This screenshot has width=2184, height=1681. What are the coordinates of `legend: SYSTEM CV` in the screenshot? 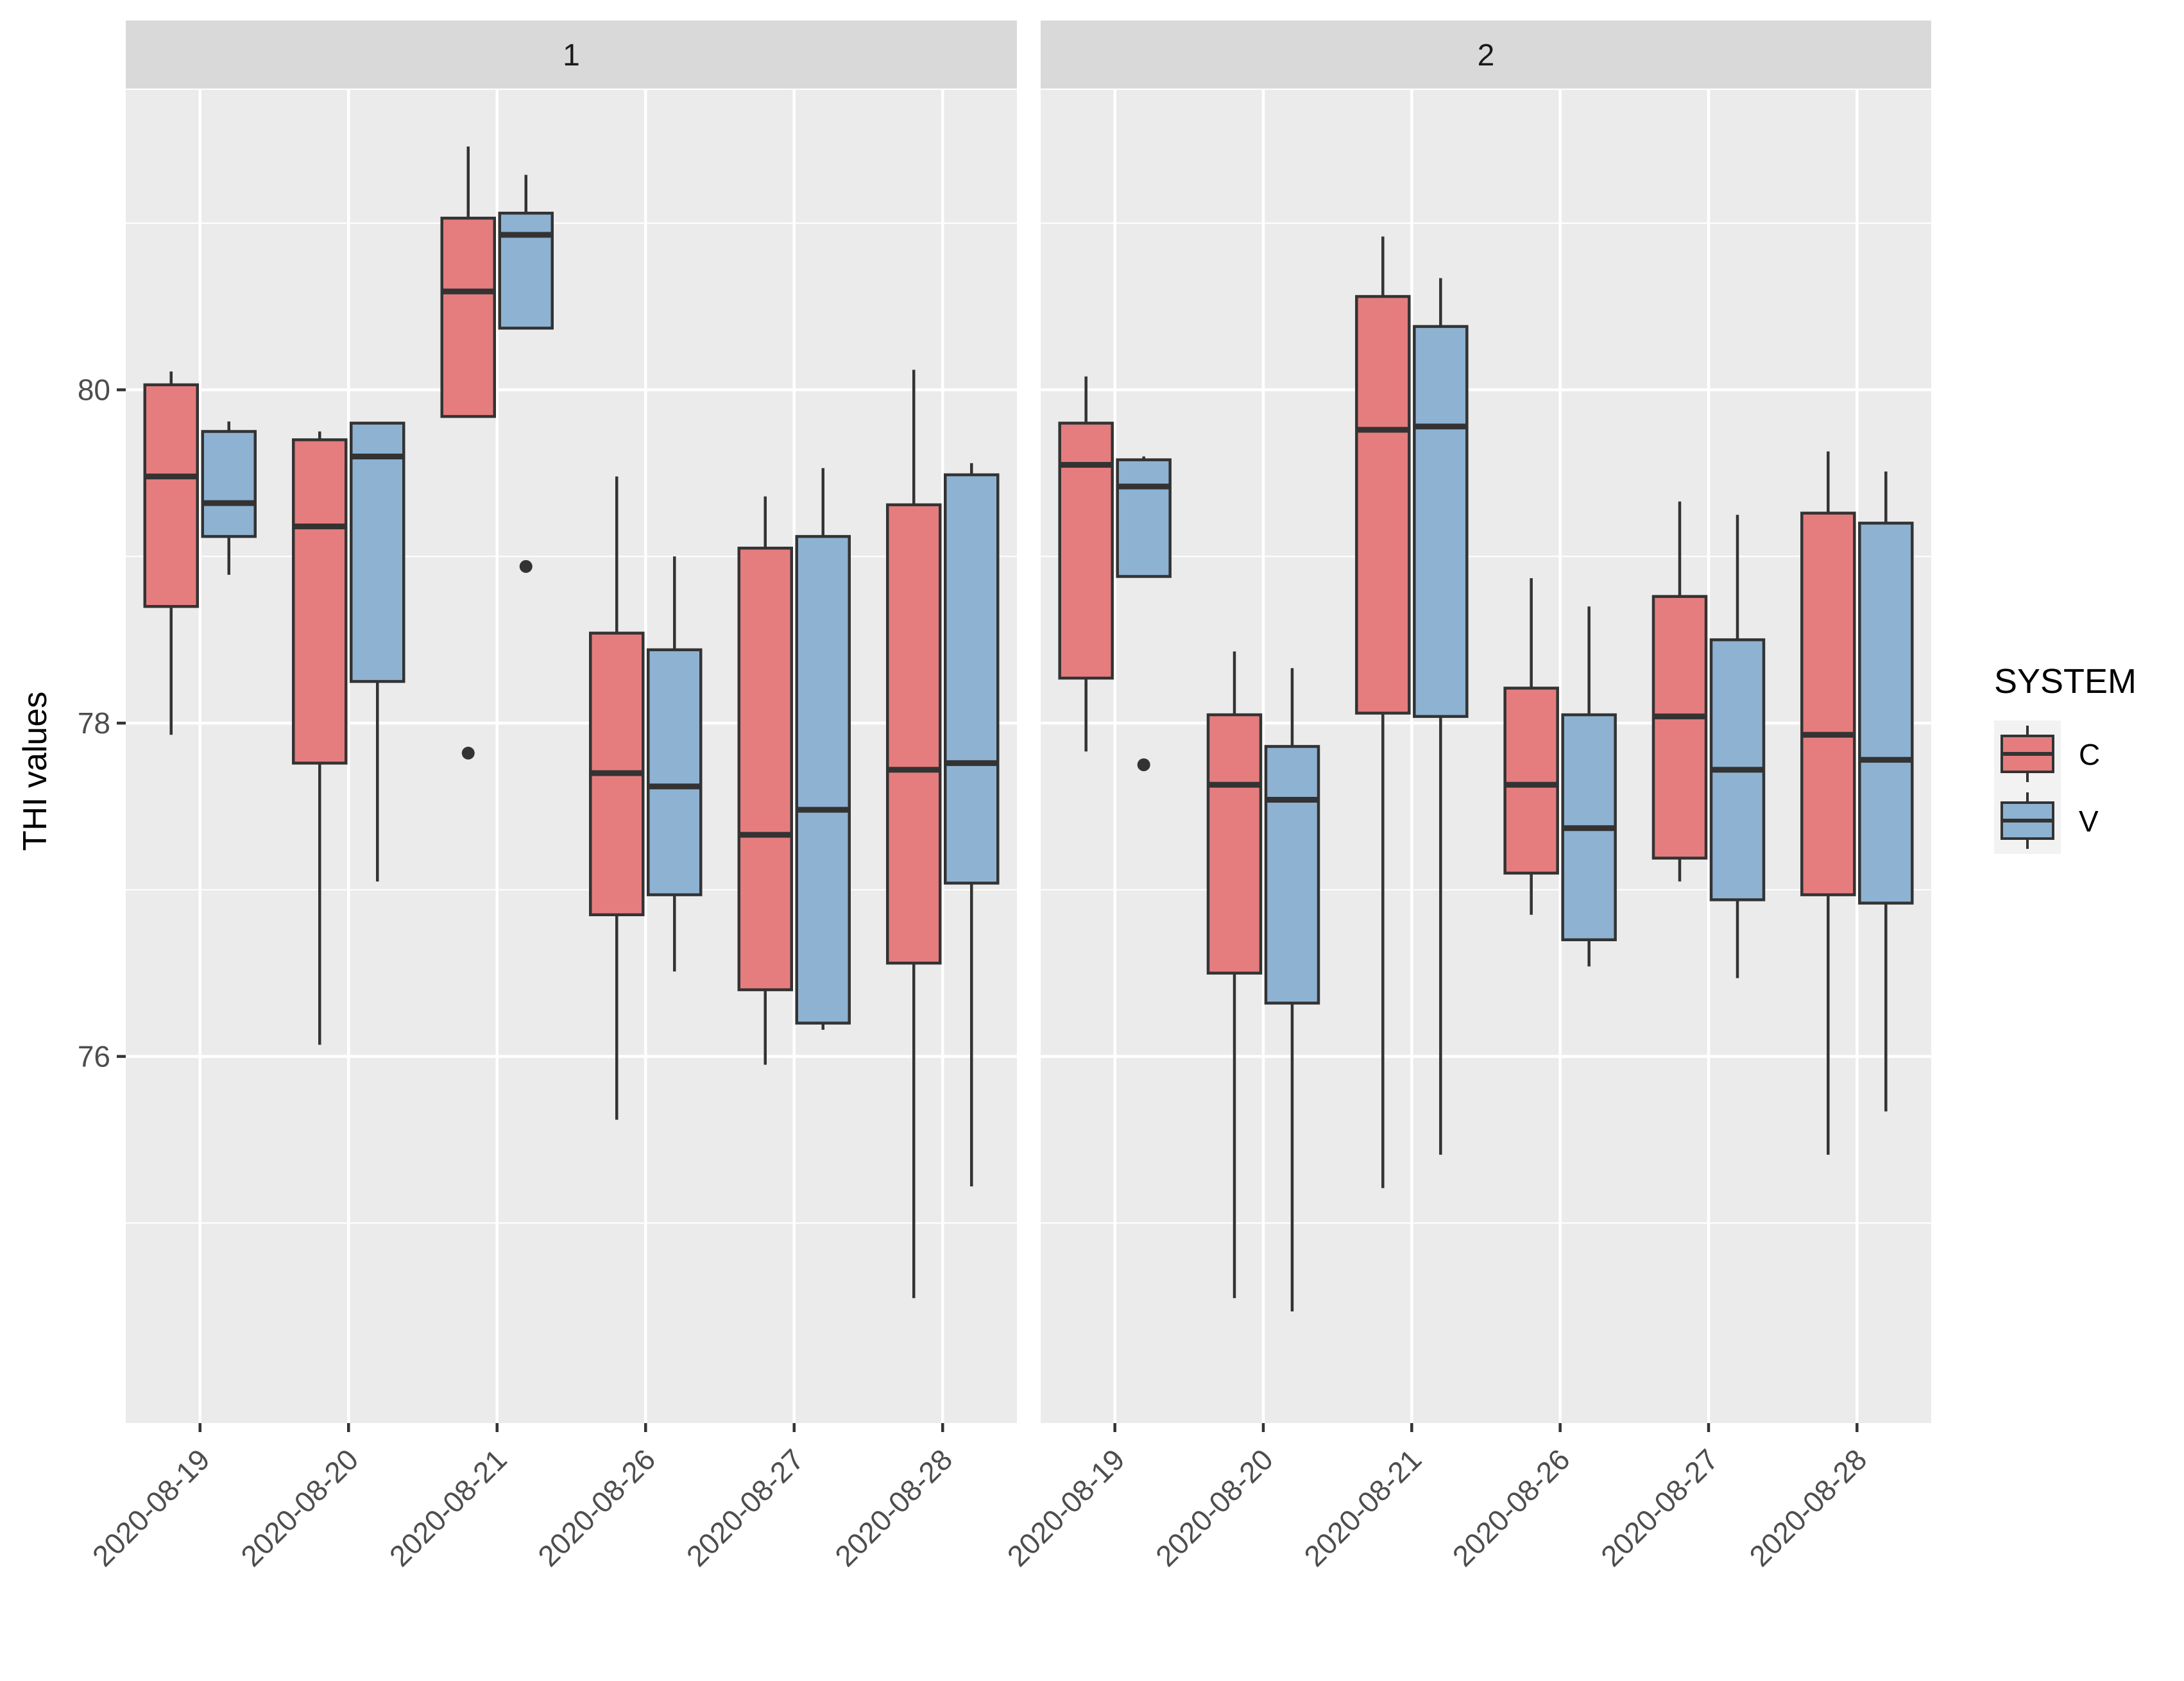 It's located at (2065, 758).